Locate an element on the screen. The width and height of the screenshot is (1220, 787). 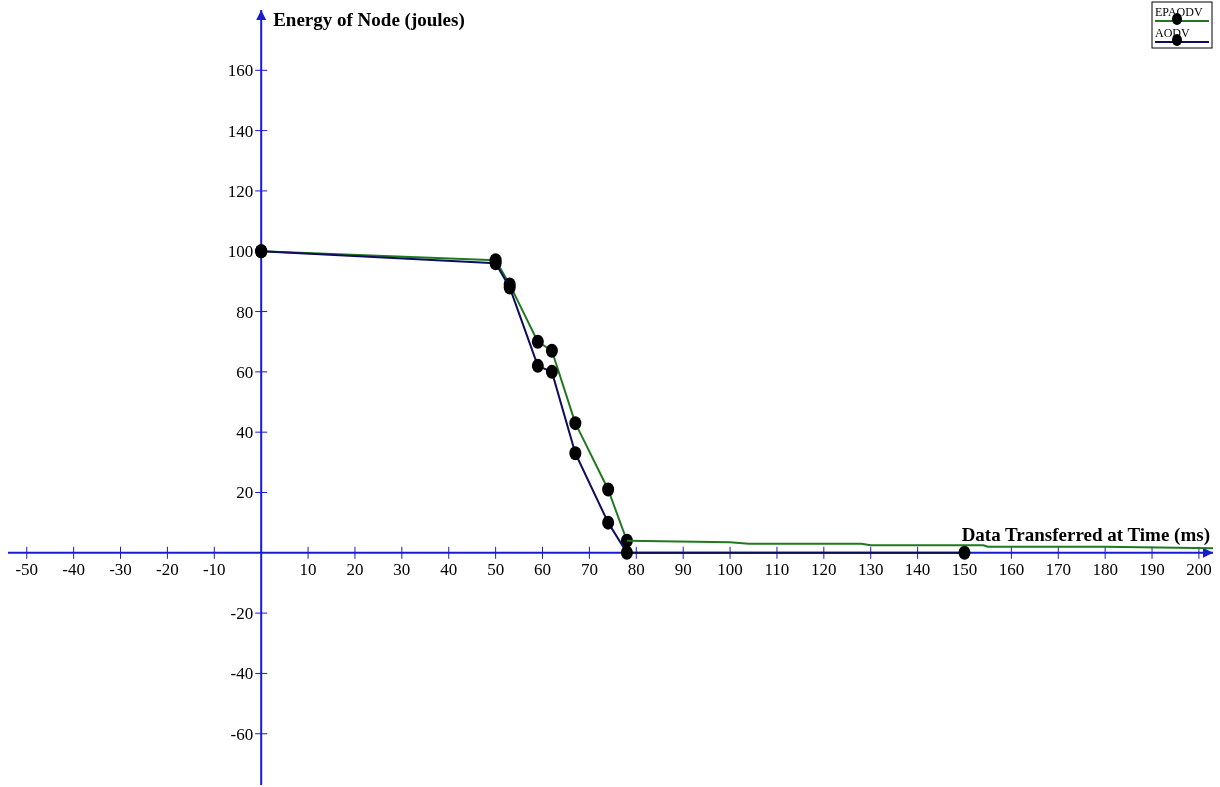
x-tick-label: 30 is located at coordinates (402, 569).